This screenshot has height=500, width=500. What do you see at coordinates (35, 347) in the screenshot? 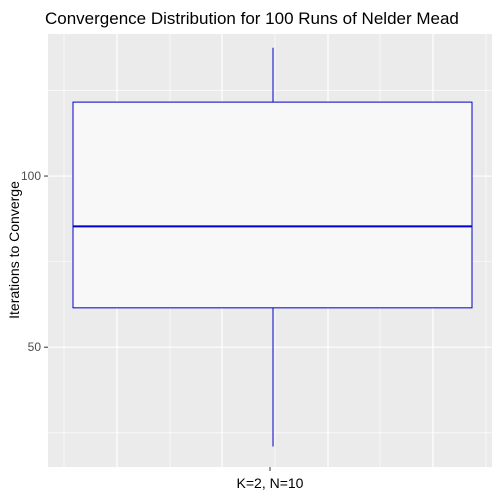
I see `y-tick-label: 50` at bounding box center [35, 347].